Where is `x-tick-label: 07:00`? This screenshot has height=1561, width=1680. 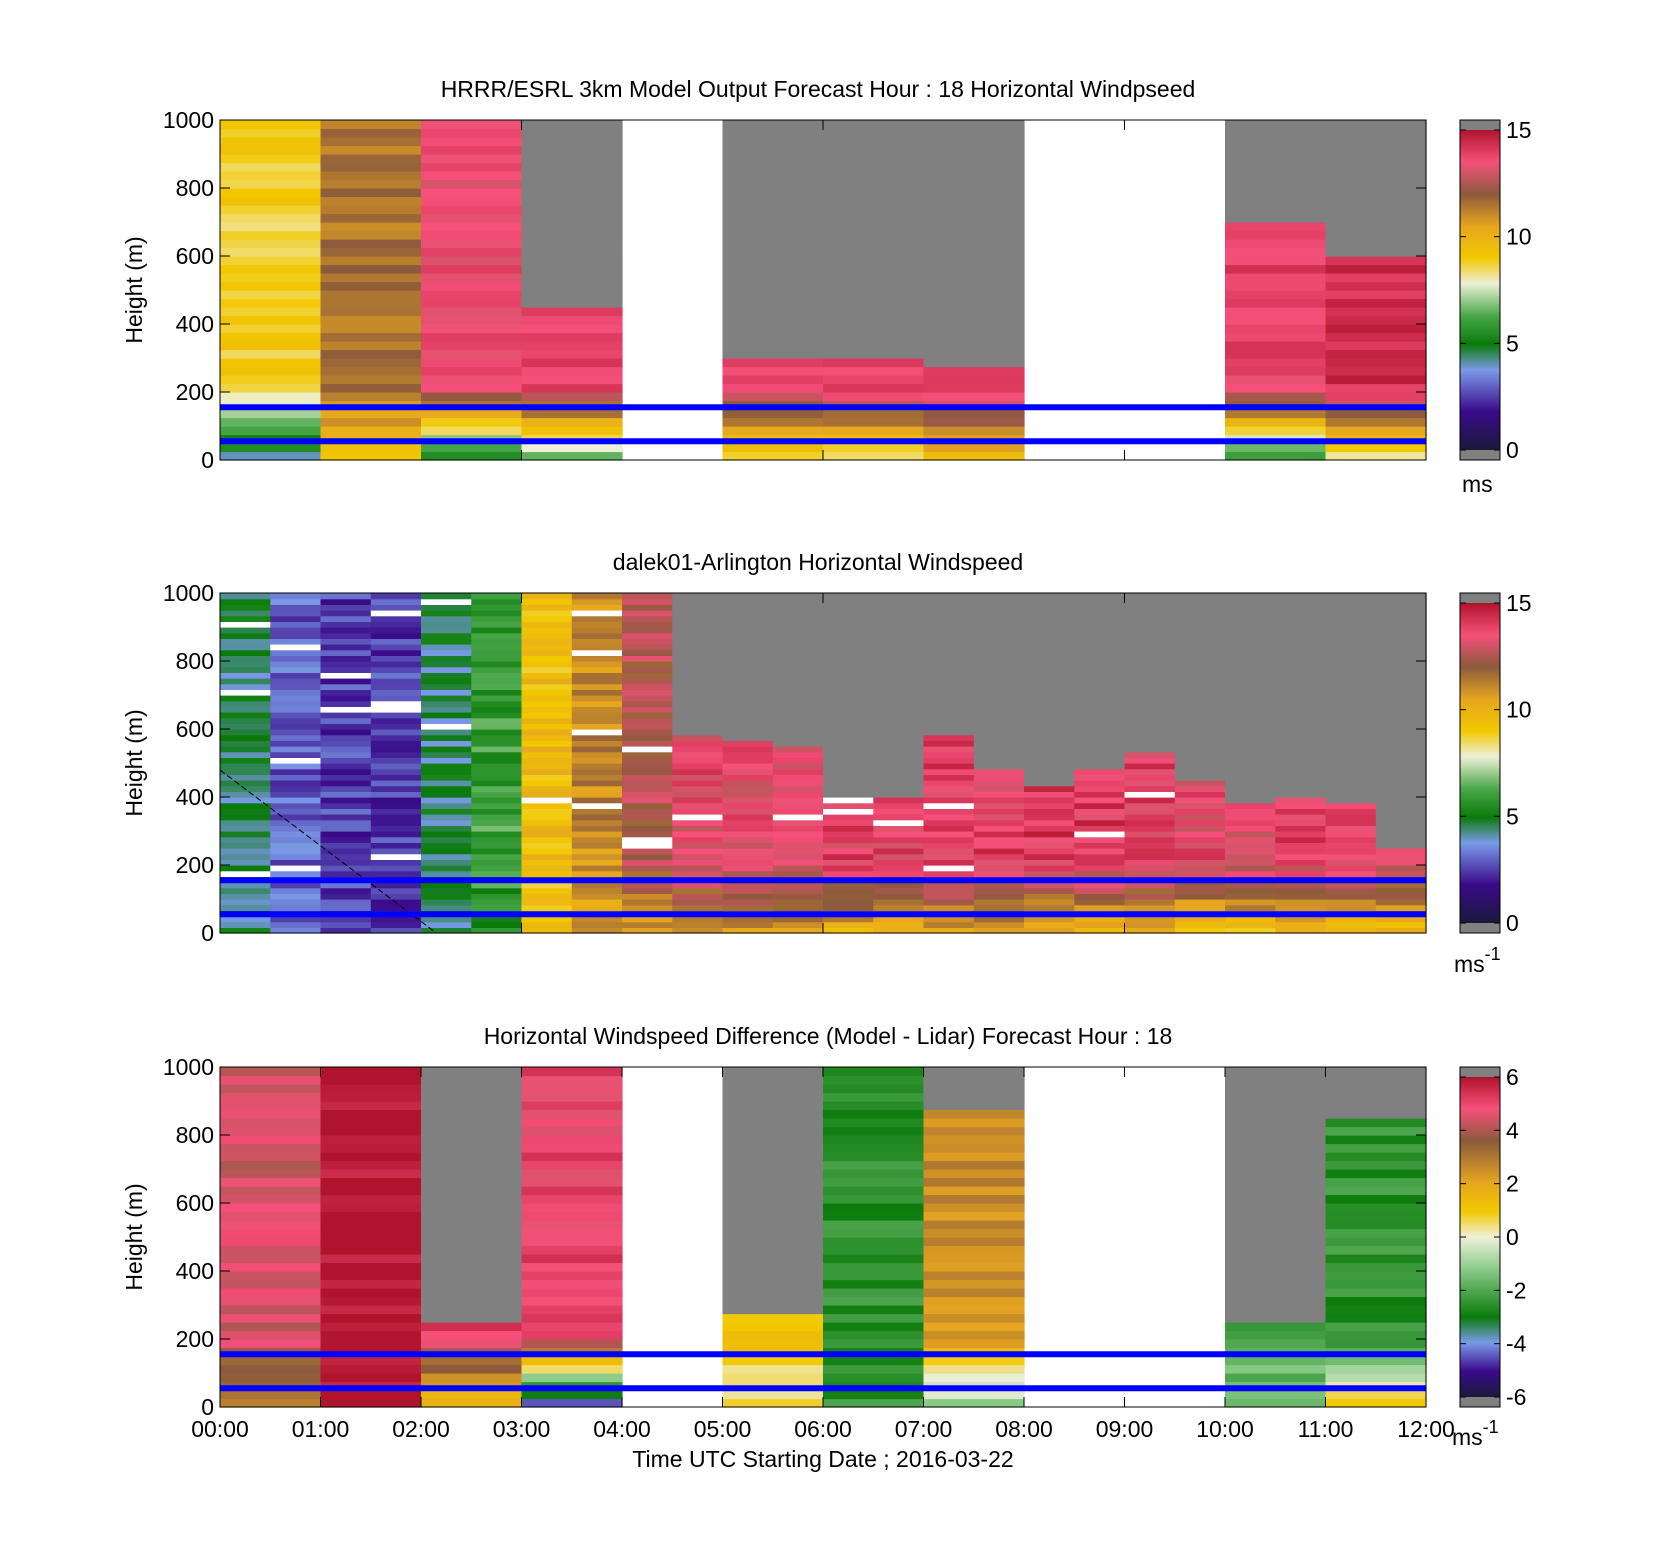
x-tick-label: 07:00 is located at coordinates (924, 1429).